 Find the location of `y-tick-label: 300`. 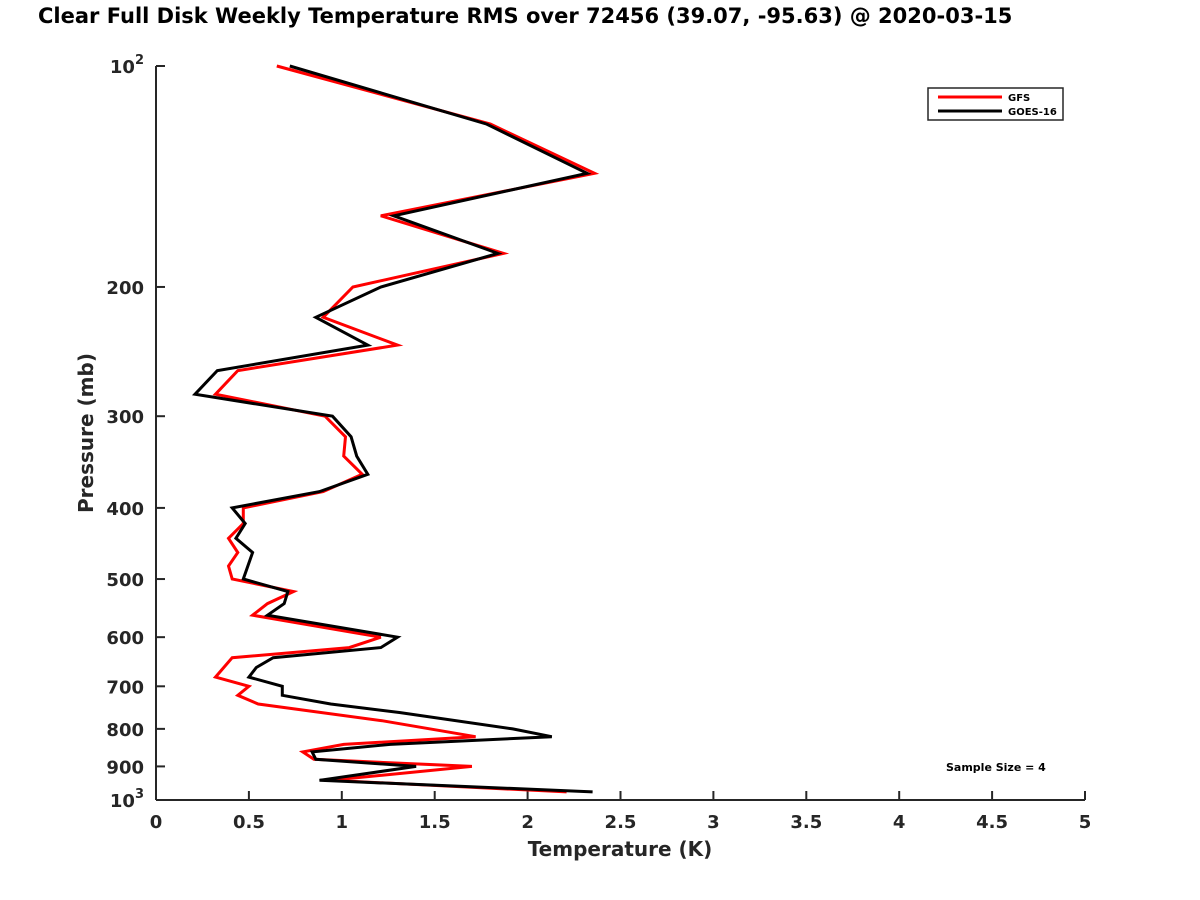

y-tick-label: 300 is located at coordinates (125, 417).